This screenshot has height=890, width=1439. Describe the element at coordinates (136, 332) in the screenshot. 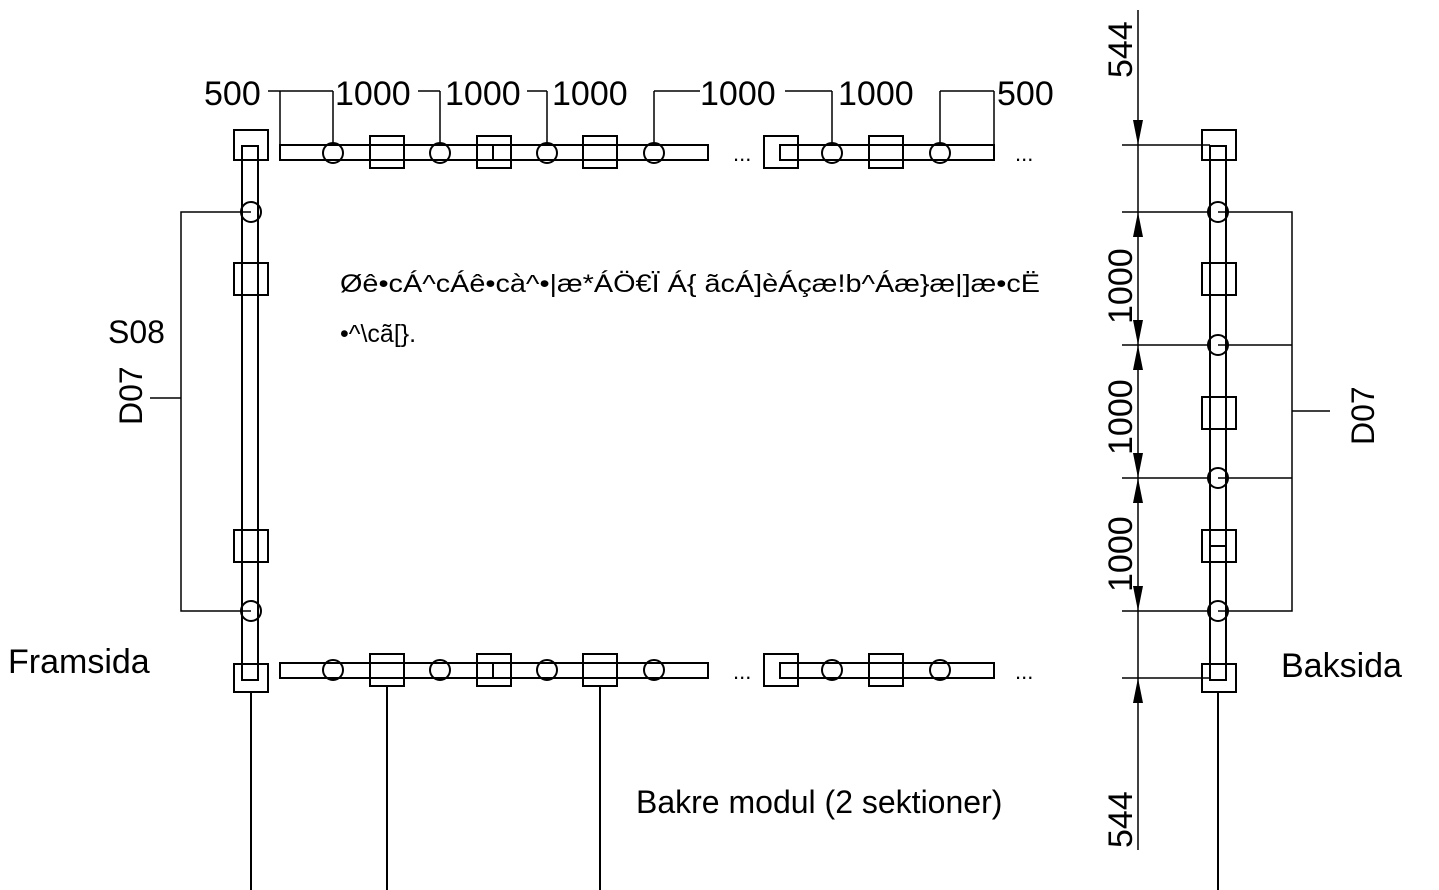

I see `s08-label: S08` at that location.